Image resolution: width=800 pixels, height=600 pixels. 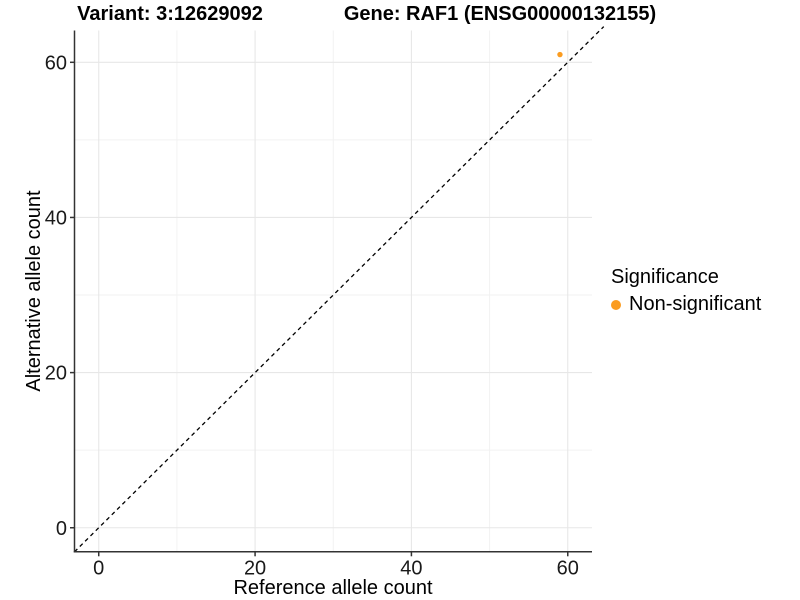 What do you see at coordinates (34, 291) in the screenshot?
I see `y-axis-label: Alternative allele count` at bounding box center [34, 291].